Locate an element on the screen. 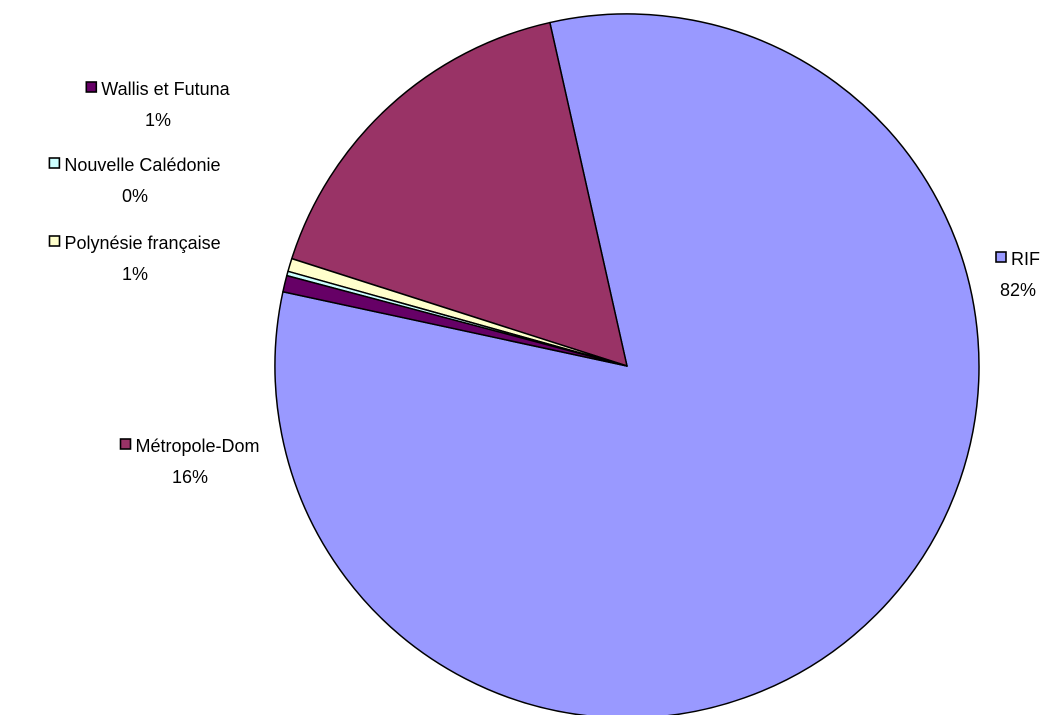 Image resolution: width=1053 pixels, height=720 pixels. label-percent-wallis-et-futuna: 1% is located at coordinates (158, 120).